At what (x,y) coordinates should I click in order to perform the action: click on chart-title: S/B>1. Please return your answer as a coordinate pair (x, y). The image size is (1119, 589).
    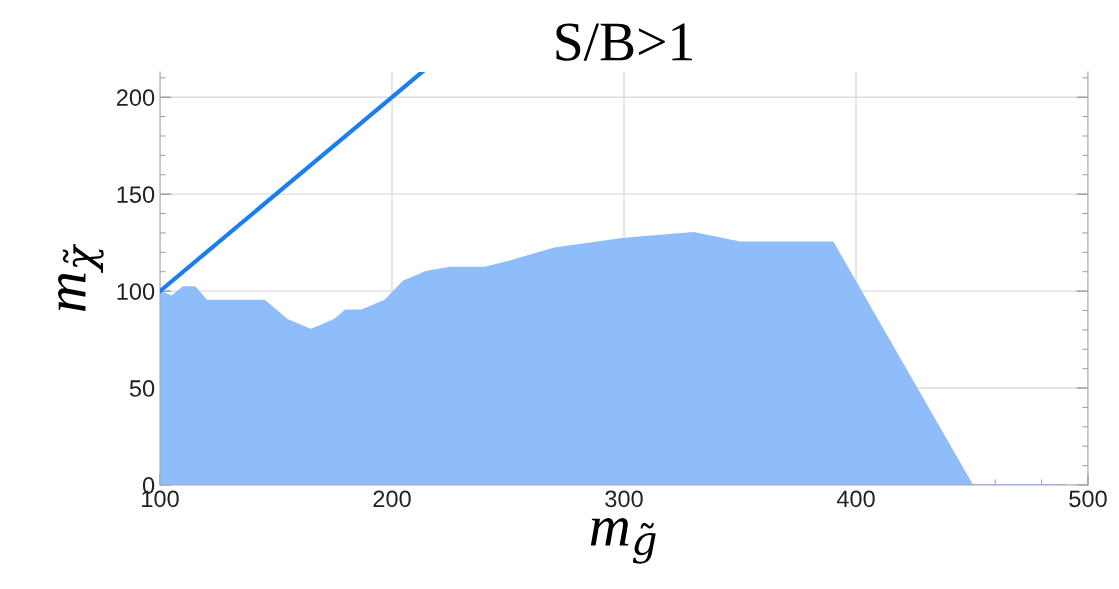
    Looking at the image, I should click on (624, 42).